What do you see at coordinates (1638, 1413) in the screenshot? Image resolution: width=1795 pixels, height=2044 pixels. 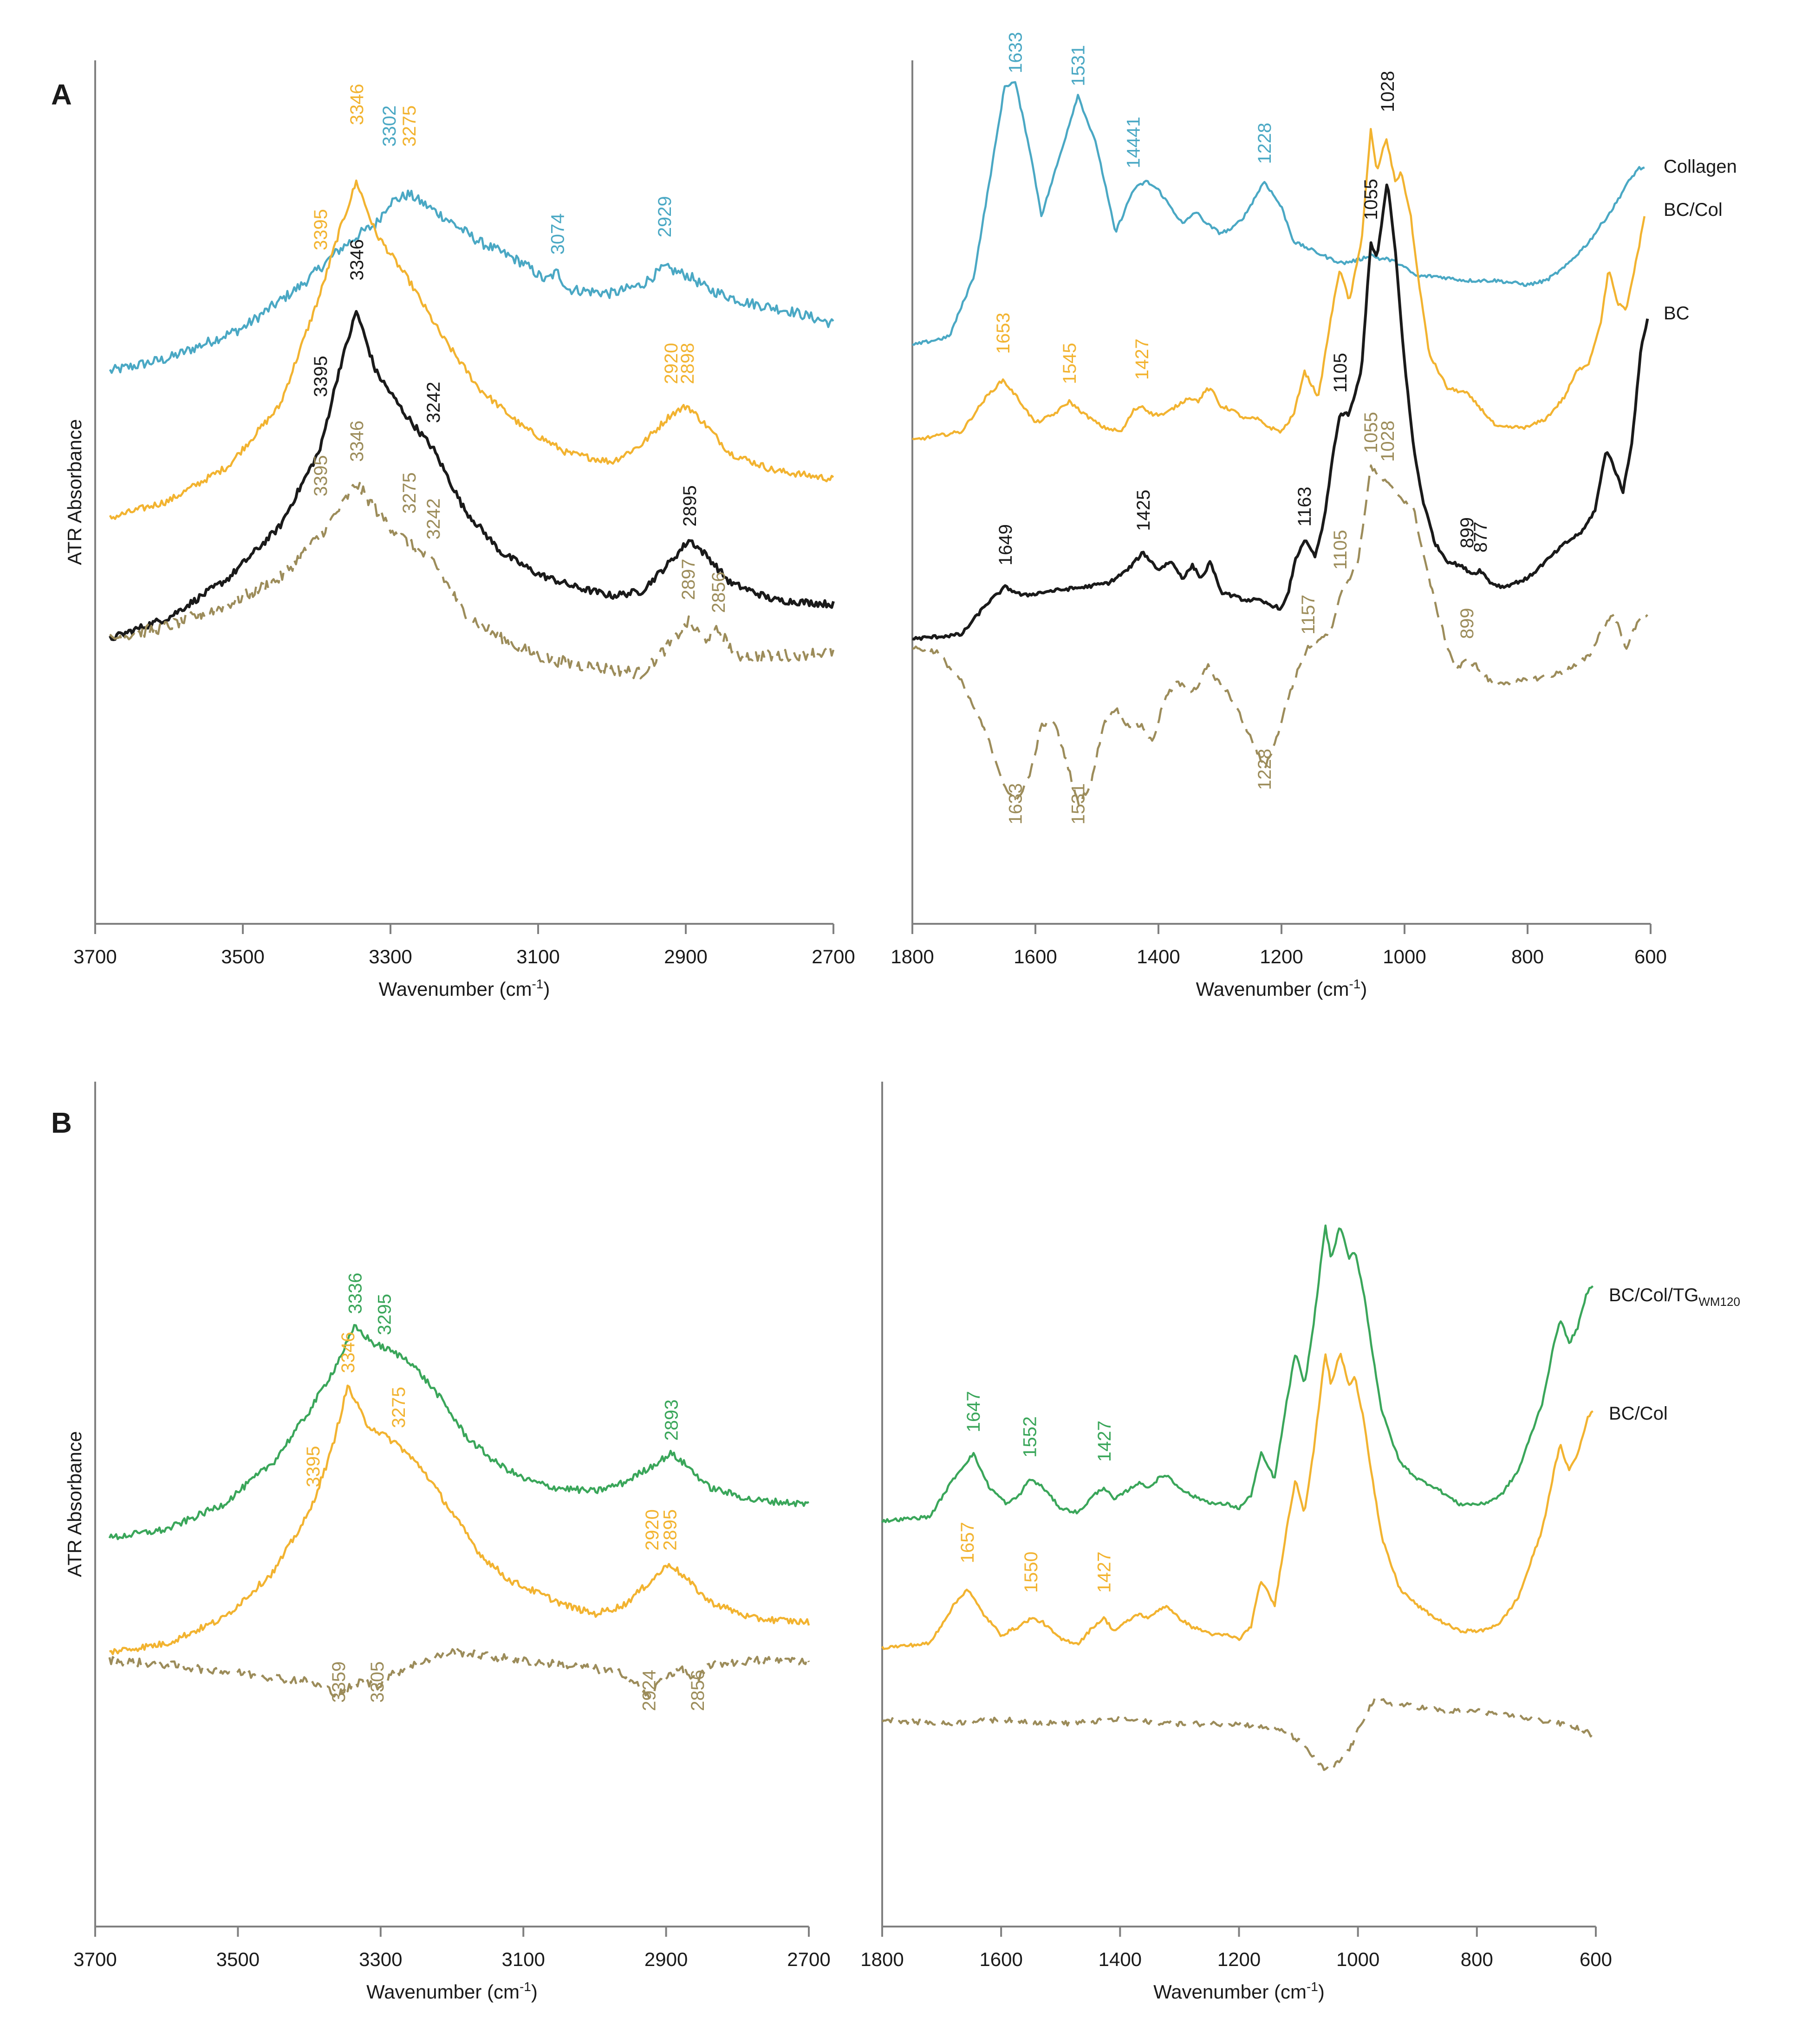 I see `legend-entry: BC/Col` at bounding box center [1638, 1413].